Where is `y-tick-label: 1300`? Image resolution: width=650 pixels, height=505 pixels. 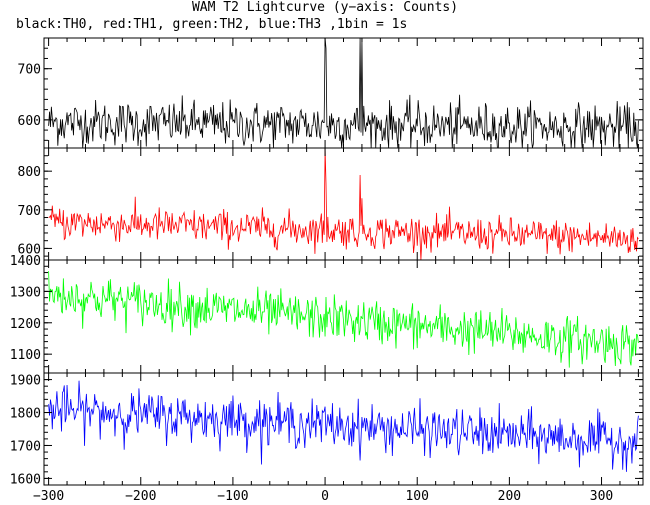
y-tick-label: 1300 is located at coordinates (25, 292).